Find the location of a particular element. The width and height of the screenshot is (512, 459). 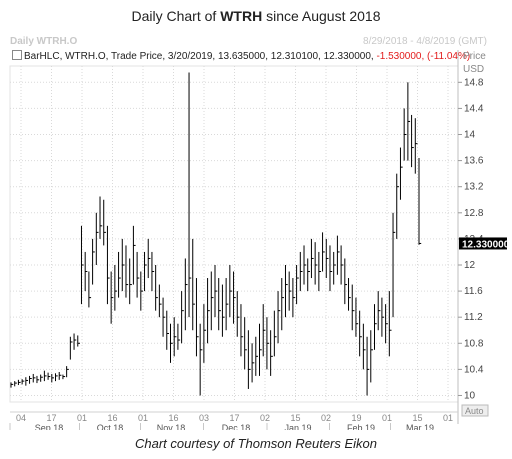

last-price-tag is located at coordinates (483, 243).